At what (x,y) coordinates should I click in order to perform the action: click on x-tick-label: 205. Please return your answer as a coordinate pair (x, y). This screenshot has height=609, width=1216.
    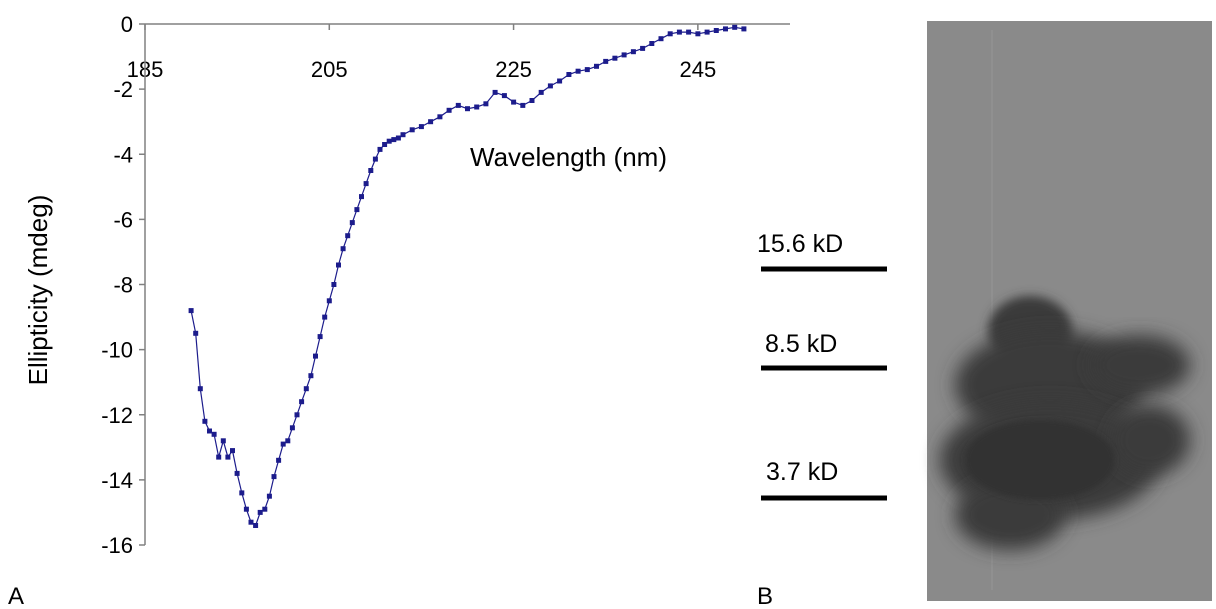
    Looking at the image, I should click on (329, 69).